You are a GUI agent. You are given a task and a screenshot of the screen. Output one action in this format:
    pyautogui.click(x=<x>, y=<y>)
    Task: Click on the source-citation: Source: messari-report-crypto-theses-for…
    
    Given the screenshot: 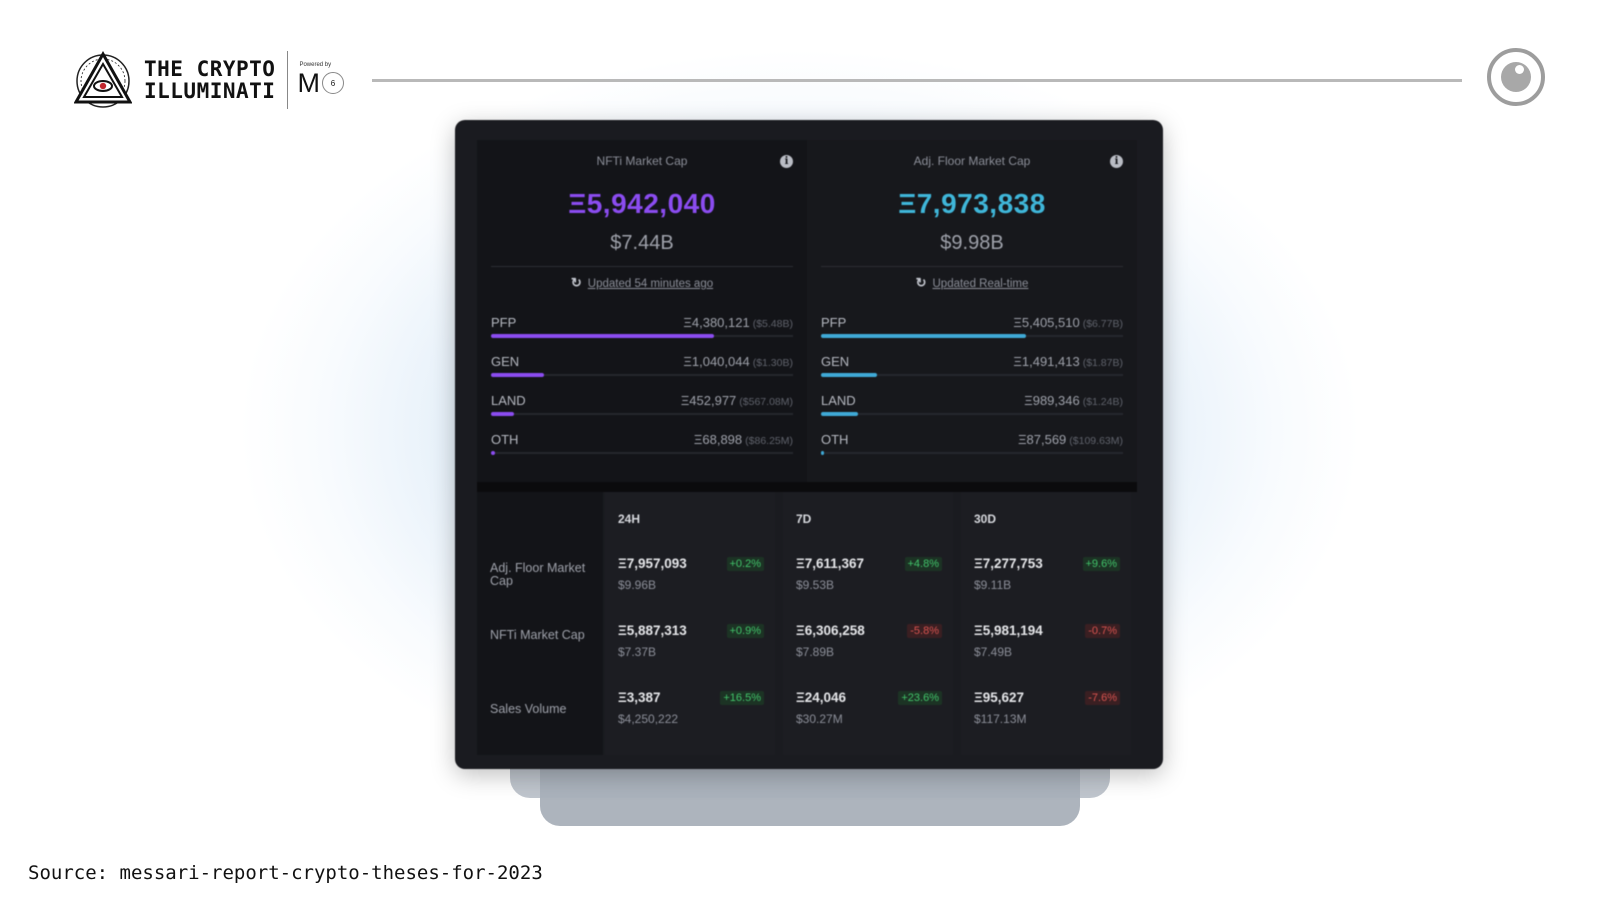 What is the action you would take?
    pyautogui.click(x=285, y=873)
    